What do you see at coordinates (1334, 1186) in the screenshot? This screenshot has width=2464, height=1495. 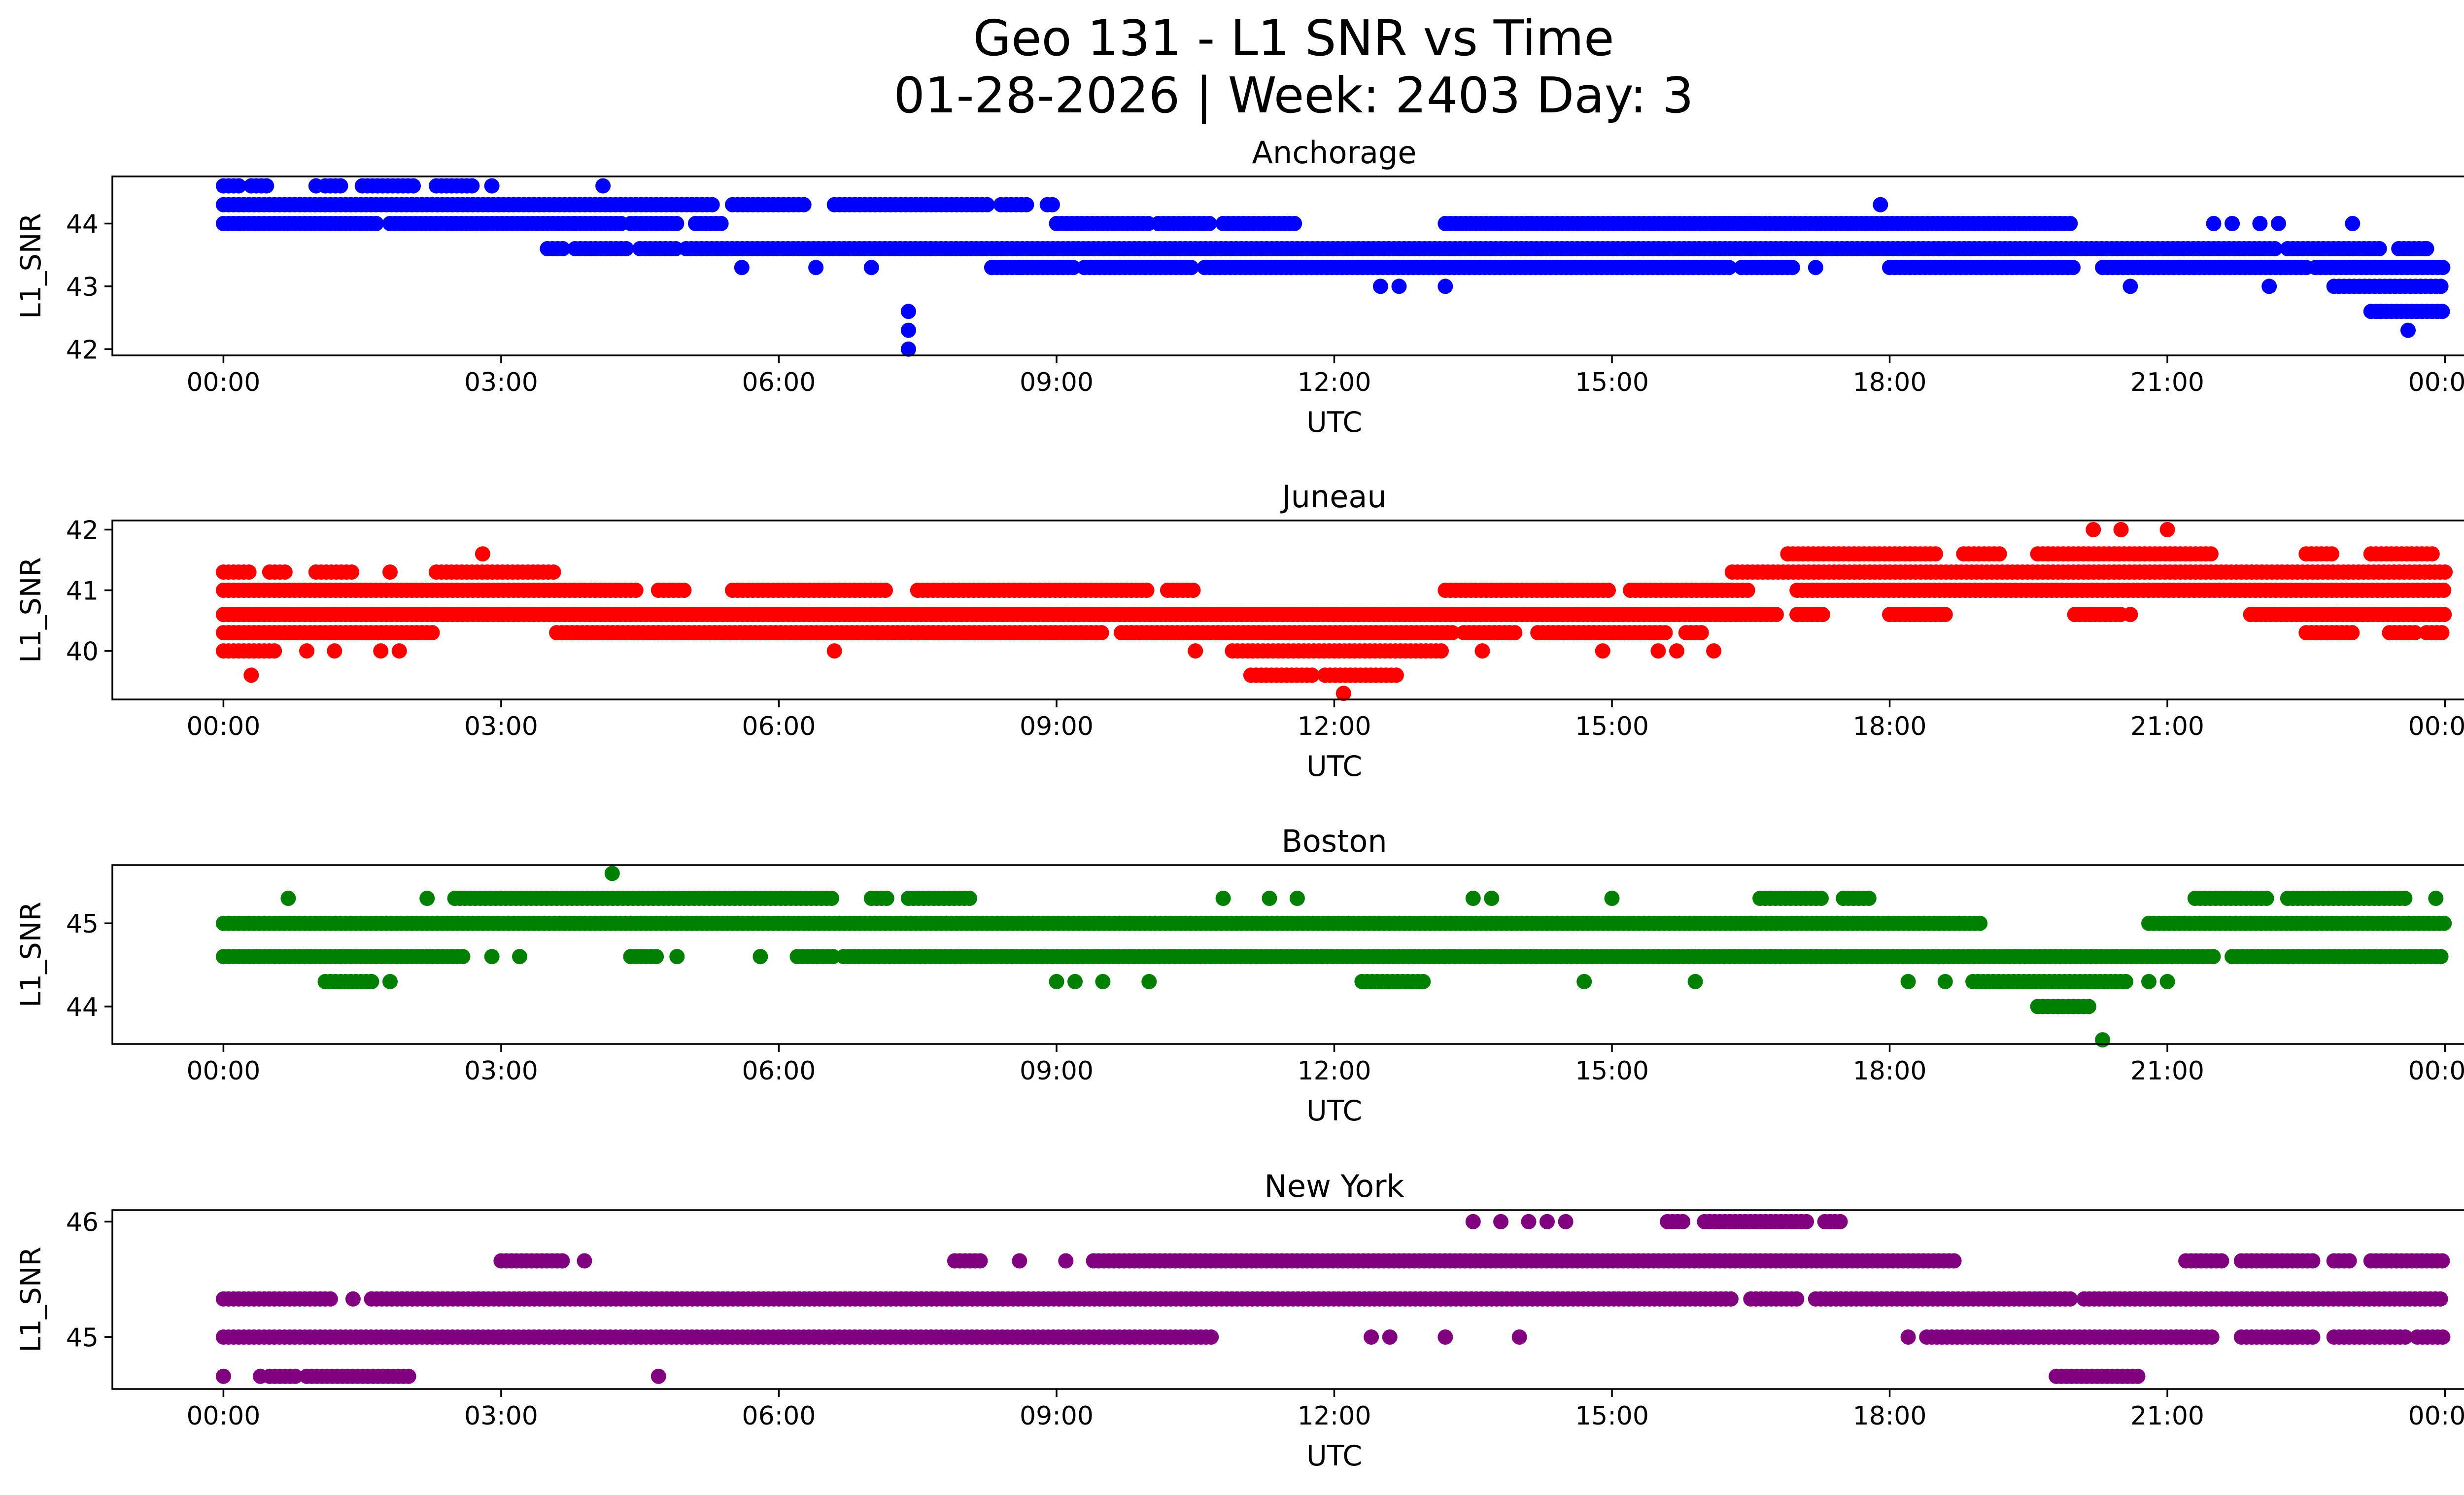 I see `new-york-title: New York` at bounding box center [1334, 1186].